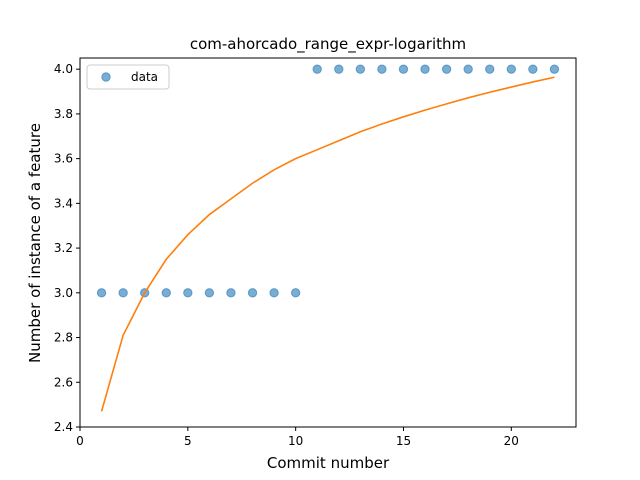 This screenshot has width=640, height=480. Describe the element at coordinates (63, 338) in the screenshot. I see `y-tick-label: 2.8` at that location.